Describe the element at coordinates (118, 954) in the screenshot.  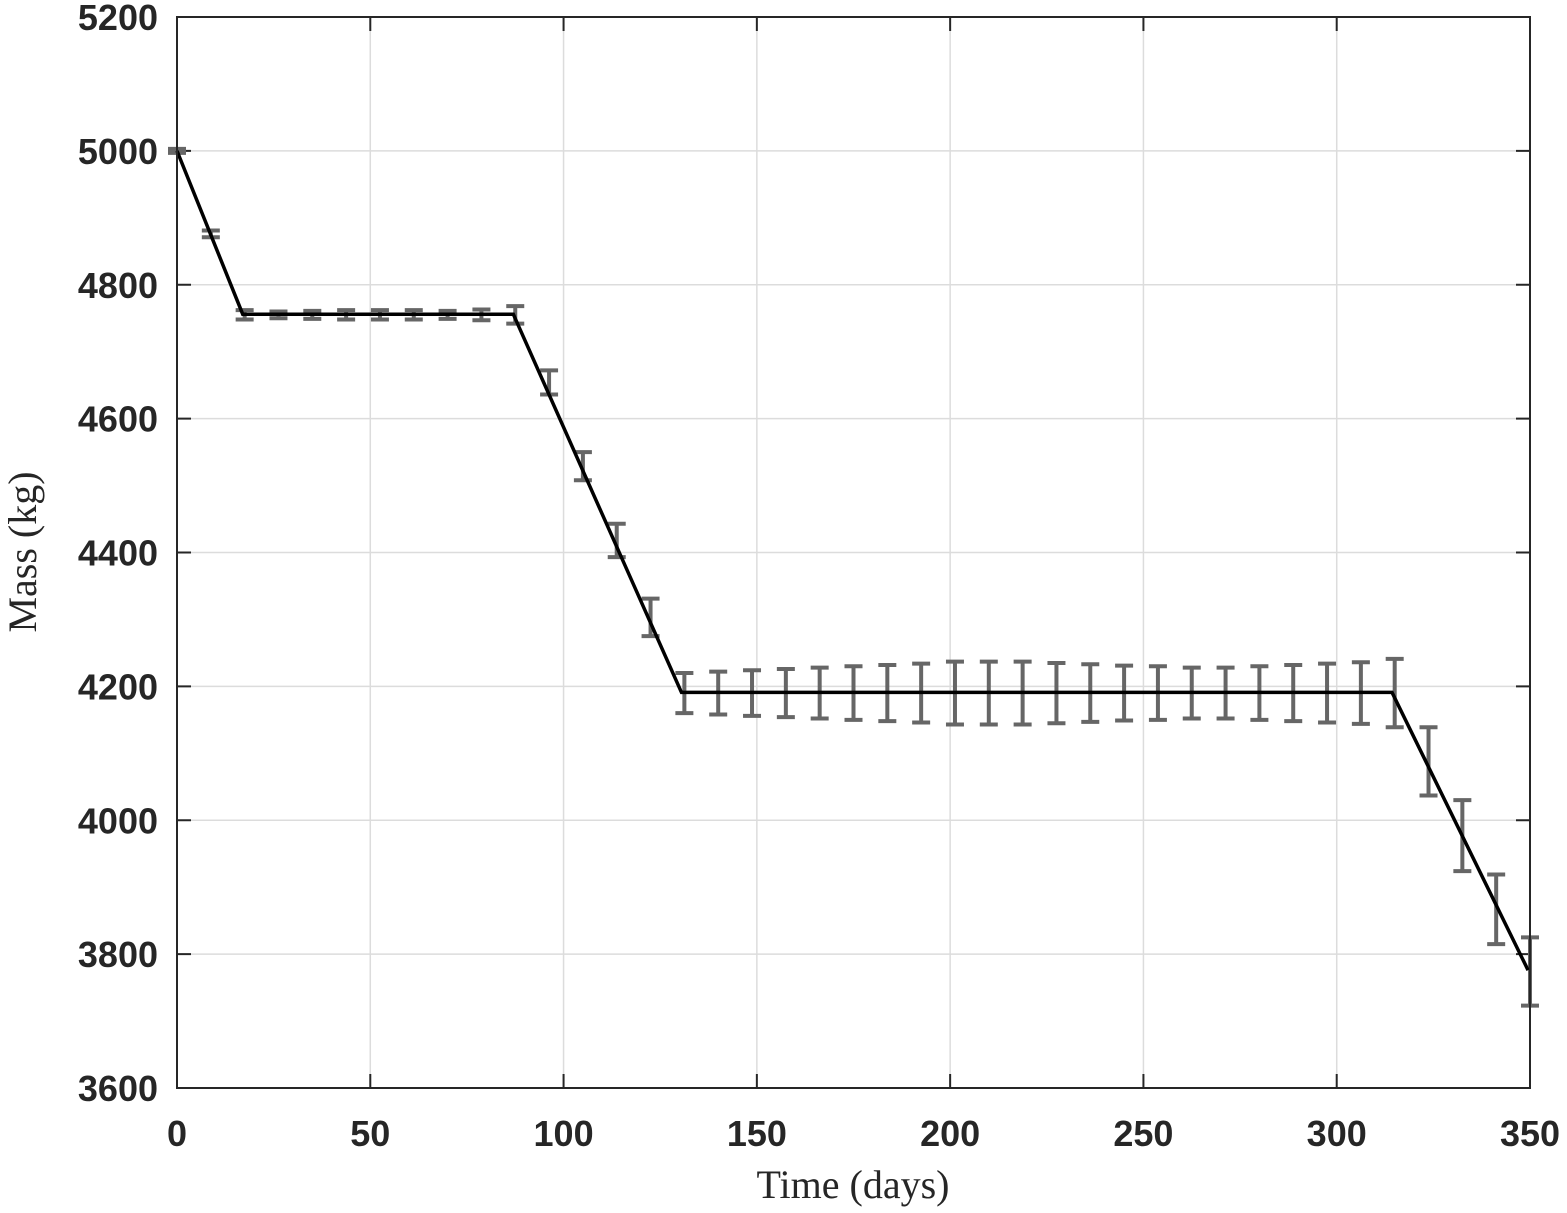
I see `y-tick-label: 3800` at that location.